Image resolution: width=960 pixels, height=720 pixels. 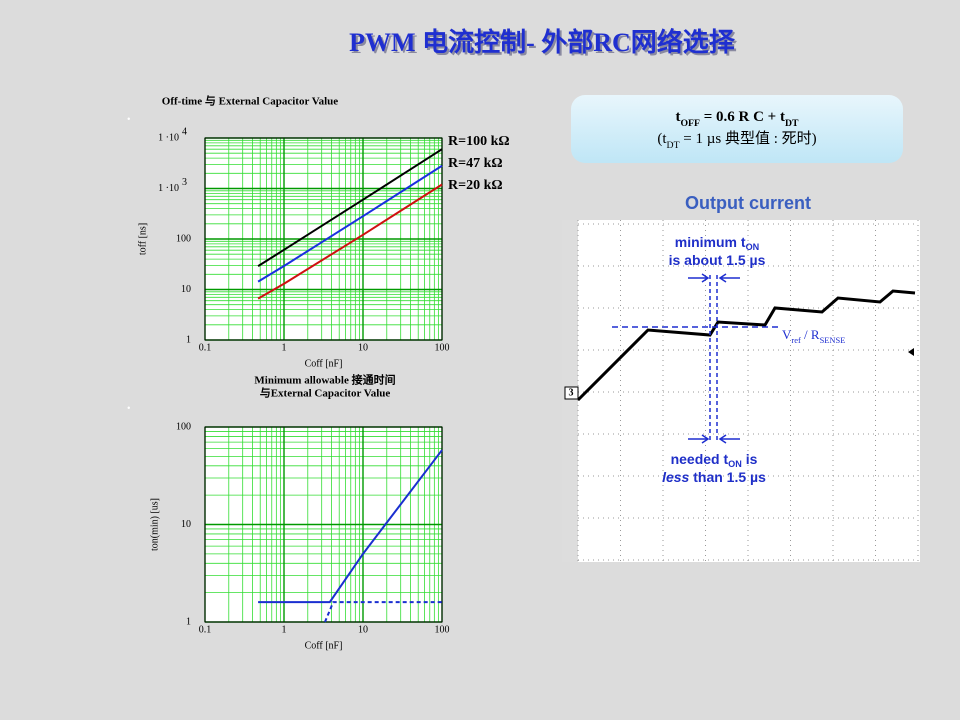 What do you see at coordinates (184, 182) in the screenshot?
I see `y-tick-exponent: 3` at bounding box center [184, 182].